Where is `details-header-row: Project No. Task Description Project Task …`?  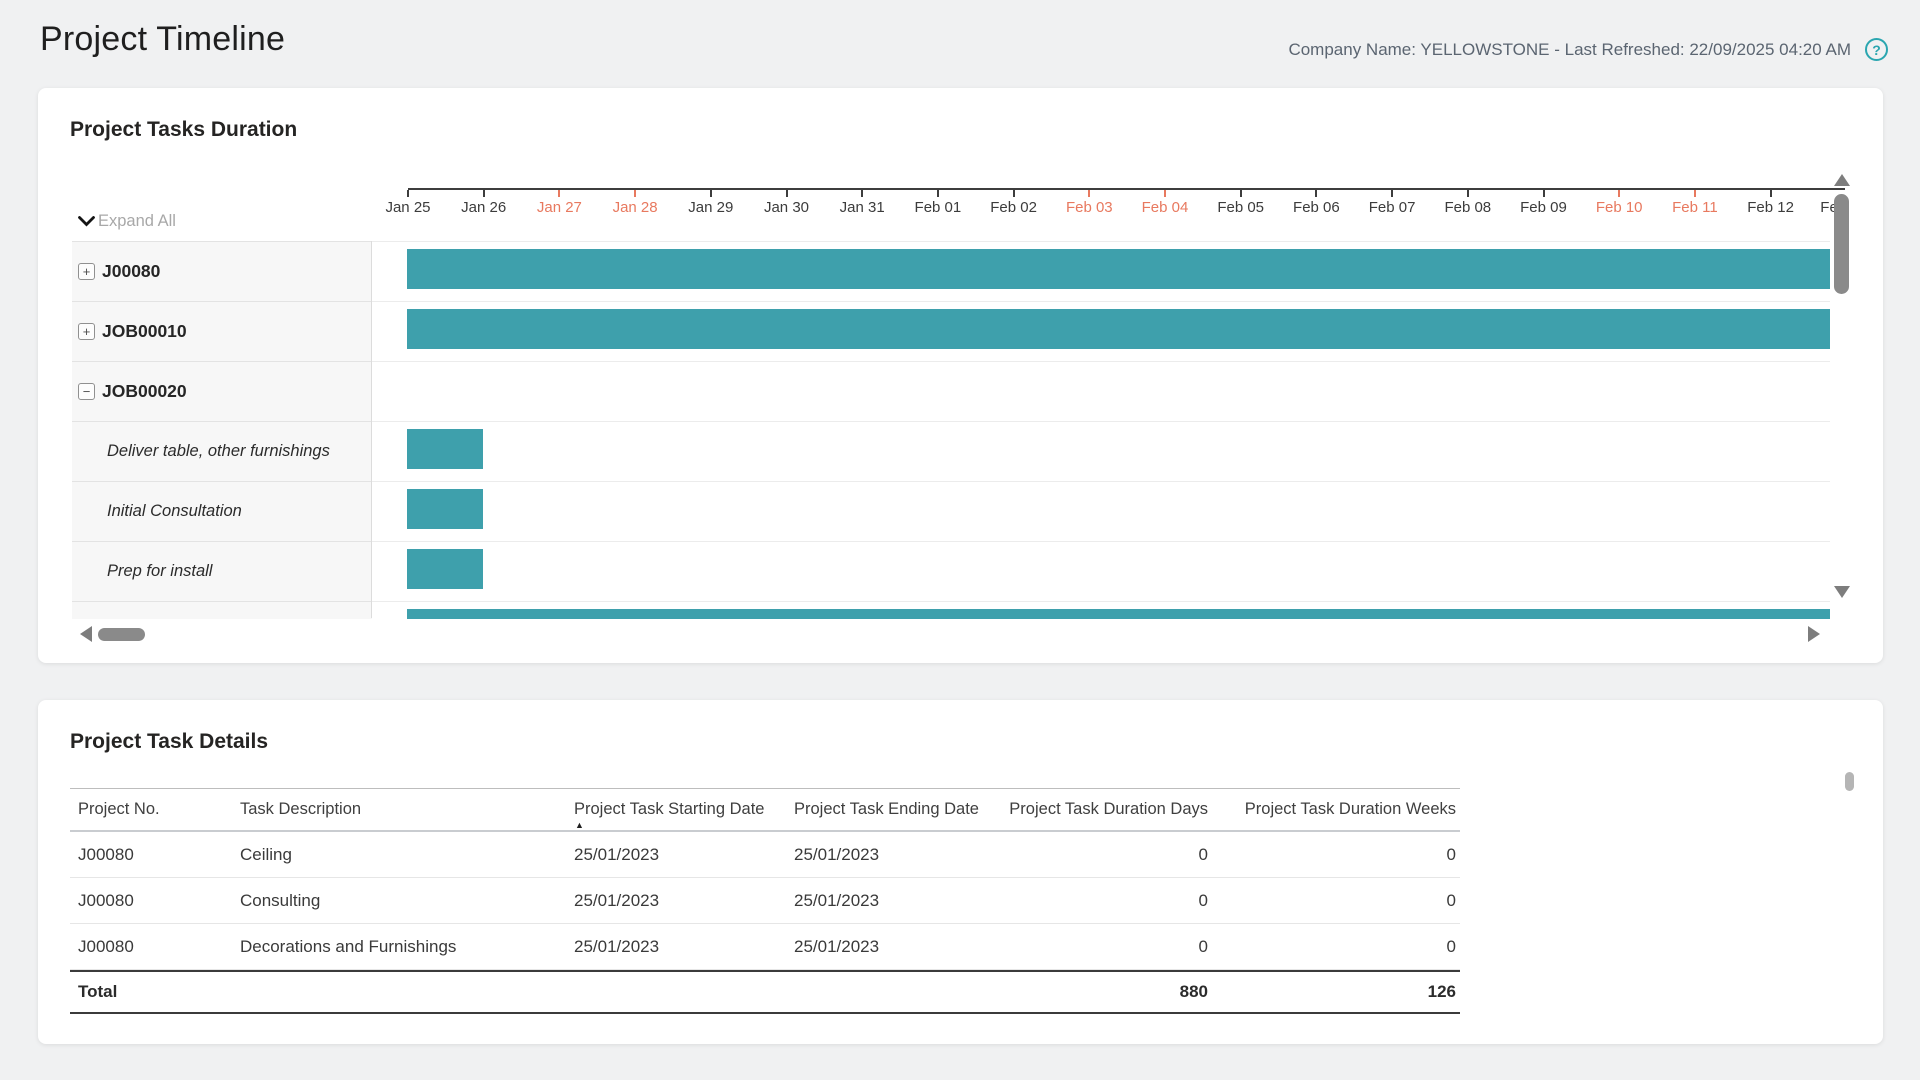
details-header-row: Project No. Task Description Project Task … is located at coordinates (765, 810).